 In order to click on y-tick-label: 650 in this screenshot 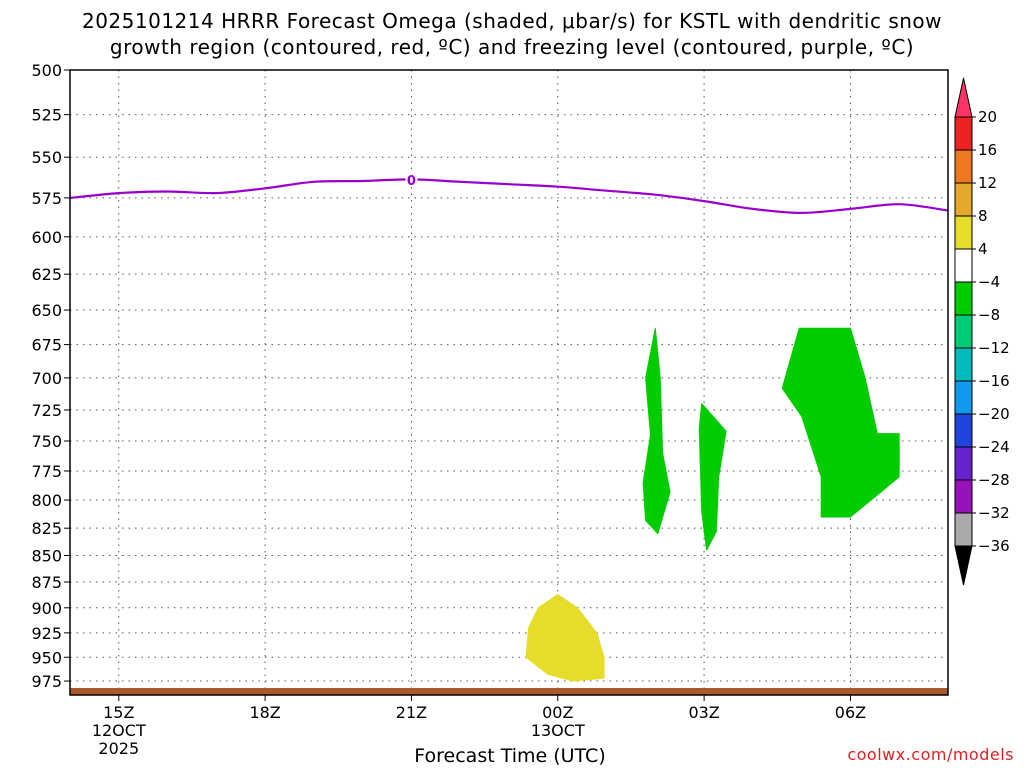, I will do `click(46, 310)`.